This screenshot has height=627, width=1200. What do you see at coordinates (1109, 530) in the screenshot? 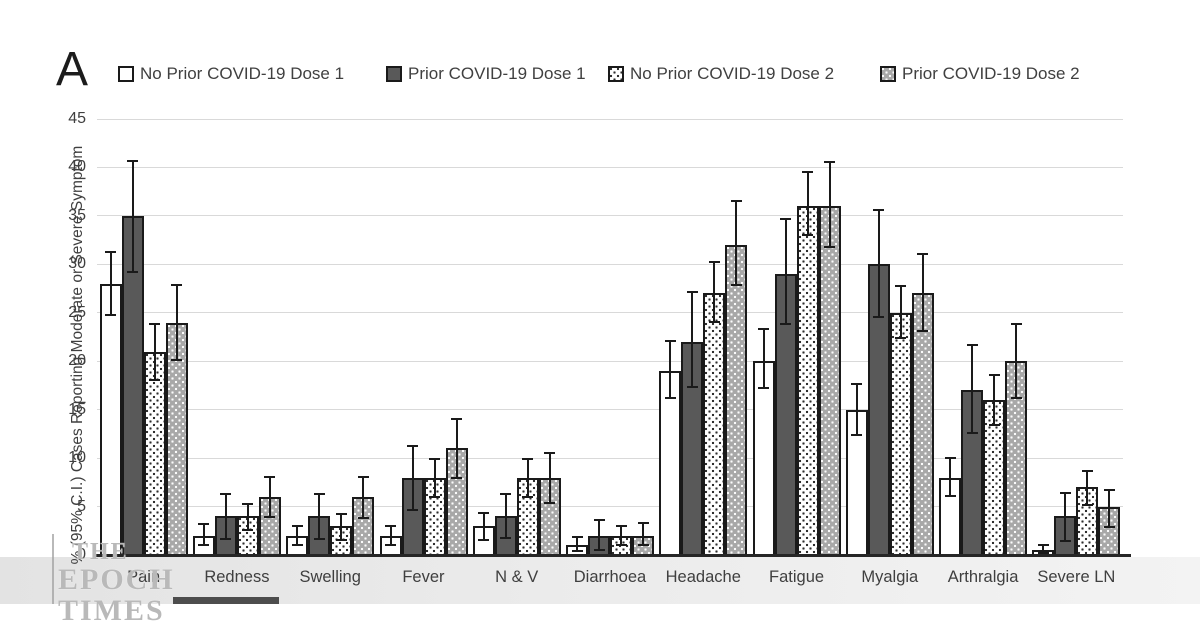
I see `bar-gray-dotted-severe-ln` at bounding box center [1109, 530].